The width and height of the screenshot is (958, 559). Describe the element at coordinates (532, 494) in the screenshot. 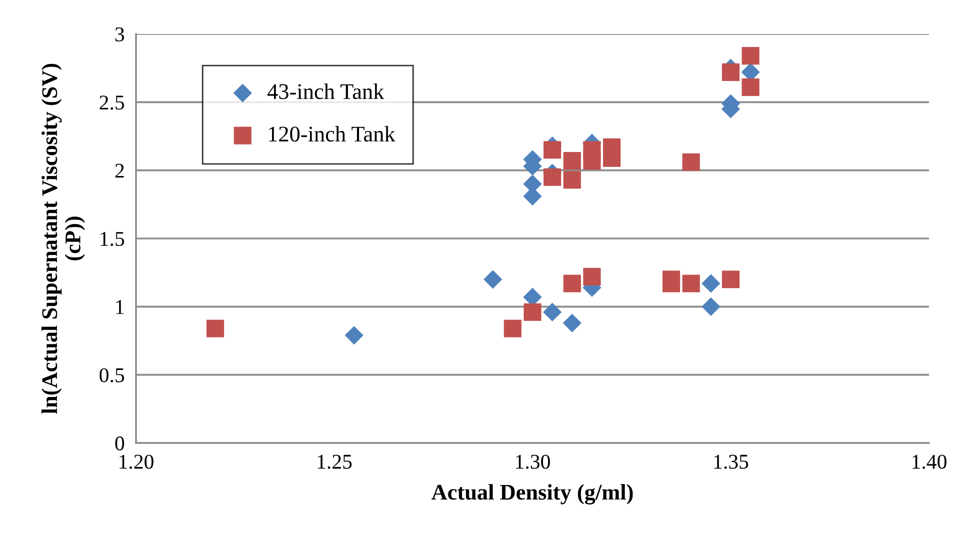

I see `x-axis-title: Actual Density (g/ml)` at that location.